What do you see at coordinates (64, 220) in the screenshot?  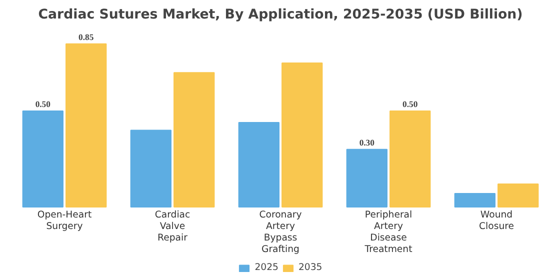 I see `x-tick-label: Open-Heart Surgery` at bounding box center [64, 220].